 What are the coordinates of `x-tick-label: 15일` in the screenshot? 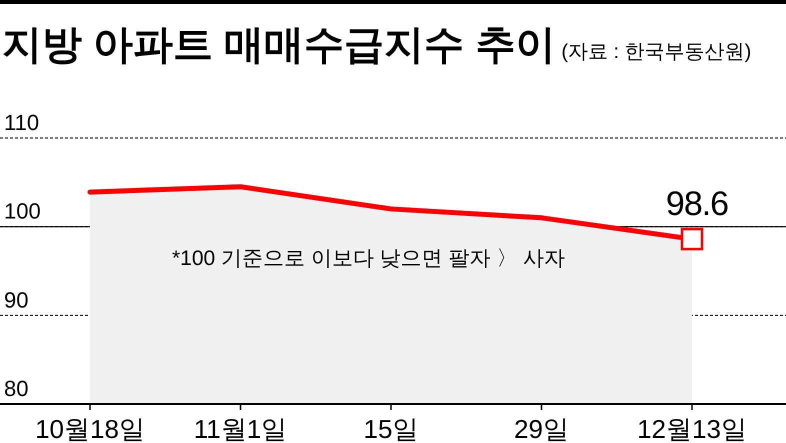 It's located at (391, 428).